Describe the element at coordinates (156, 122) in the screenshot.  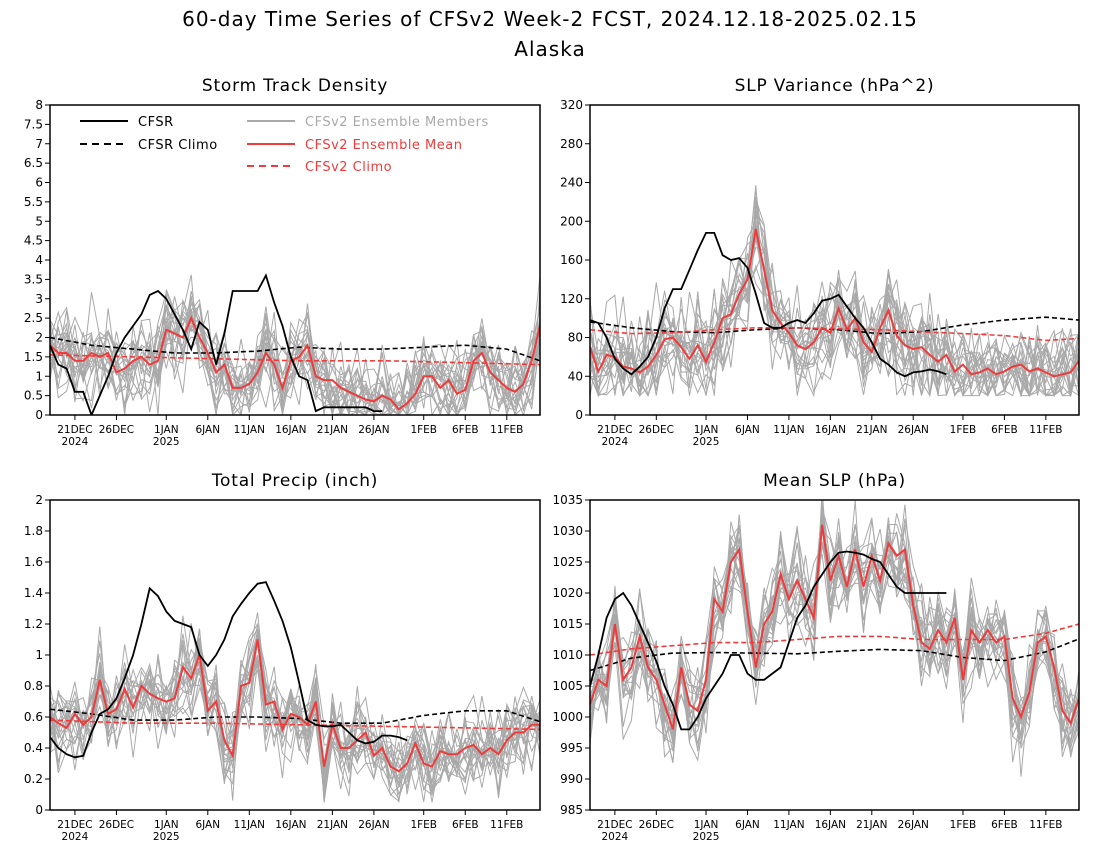
I see `legend-label-cfsr: CFSR` at that location.